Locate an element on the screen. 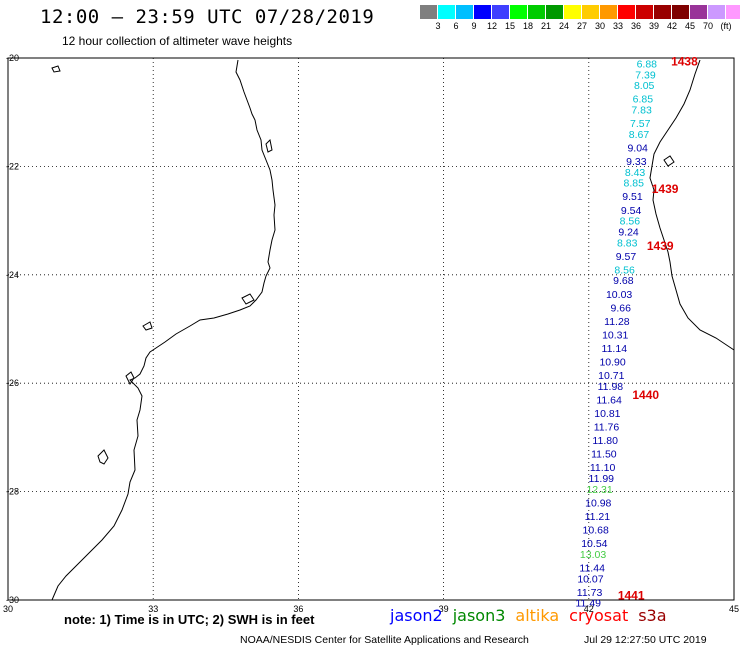 This screenshot has height=650, width=740. lon-tick-label: 36 is located at coordinates (298, 609).